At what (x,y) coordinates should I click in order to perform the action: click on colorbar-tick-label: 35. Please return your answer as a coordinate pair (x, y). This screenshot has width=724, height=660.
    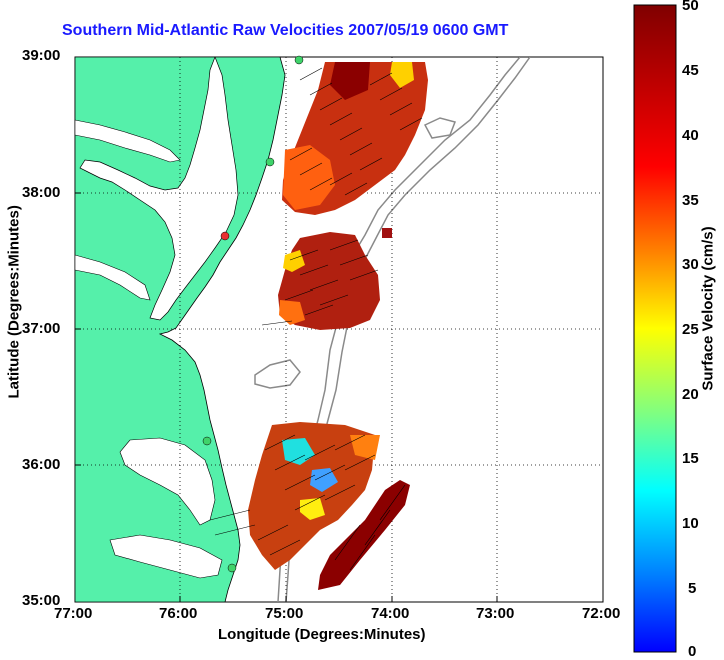
    Looking at the image, I should click on (690, 200).